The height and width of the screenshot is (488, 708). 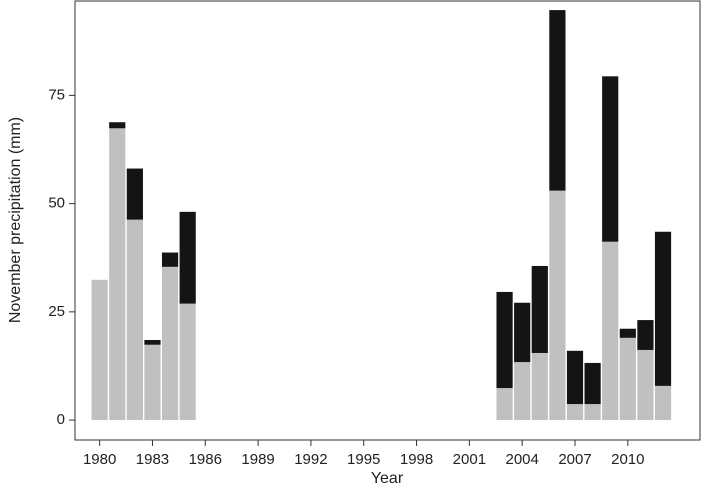 I want to click on y-tick-label: 25, so click(x=56, y=311).